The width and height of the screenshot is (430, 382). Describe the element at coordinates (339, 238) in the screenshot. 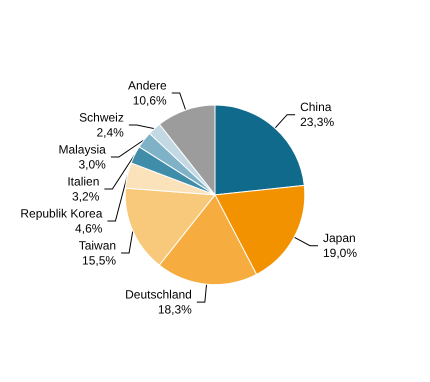

I see `slice-label: Japan` at that location.